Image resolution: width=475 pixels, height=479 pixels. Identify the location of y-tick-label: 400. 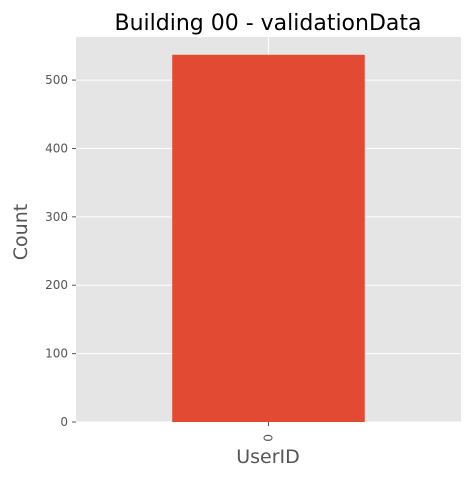
(56, 148).